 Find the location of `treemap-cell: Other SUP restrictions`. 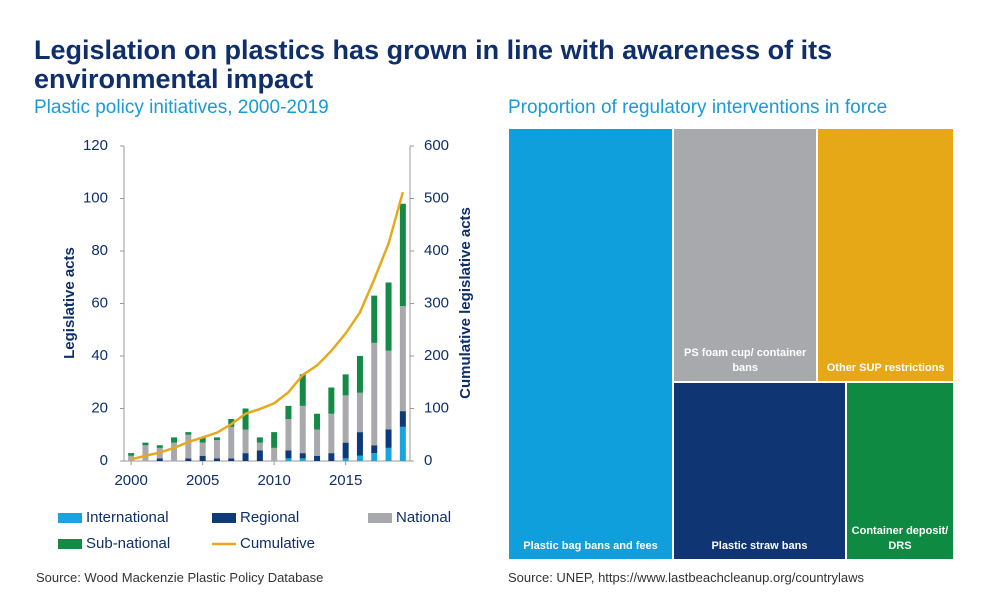

treemap-cell: Other SUP restrictions is located at coordinates (885, 255).